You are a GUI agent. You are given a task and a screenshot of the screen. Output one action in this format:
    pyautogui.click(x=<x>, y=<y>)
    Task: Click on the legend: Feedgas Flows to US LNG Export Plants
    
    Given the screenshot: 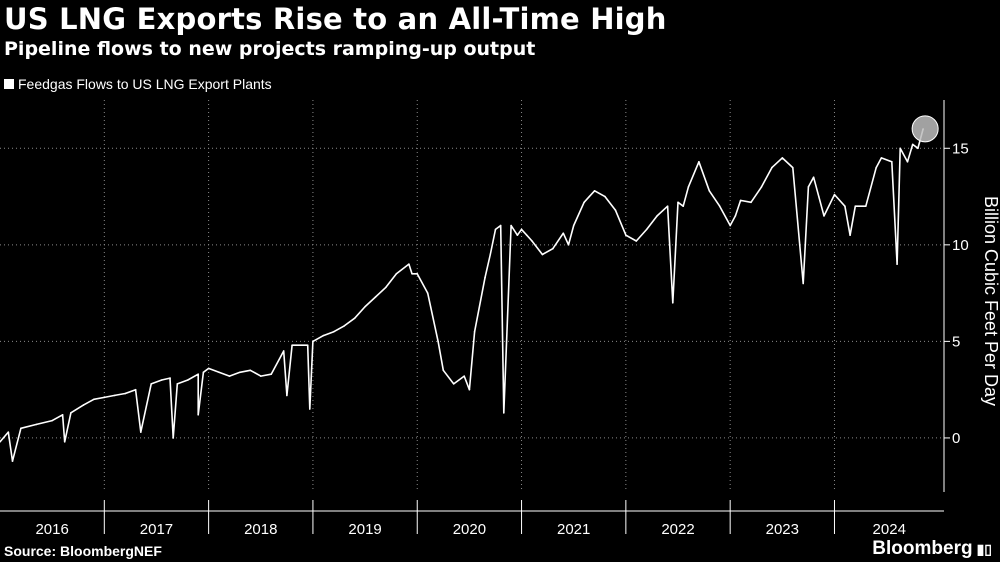 What is the action you would take?
    pyautogui.click(x=138, y=84)
    